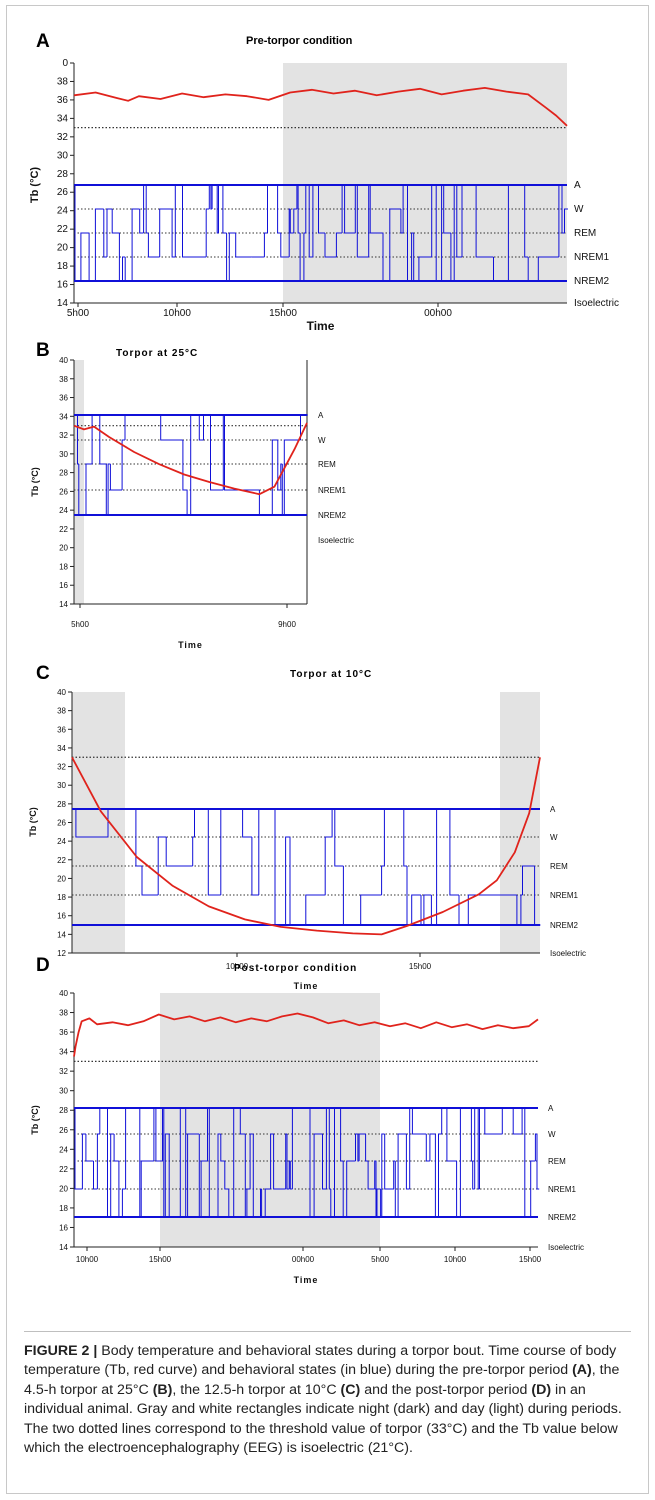  I want to click on caption-label: FIGURE 2 |, so click(61, 1351).